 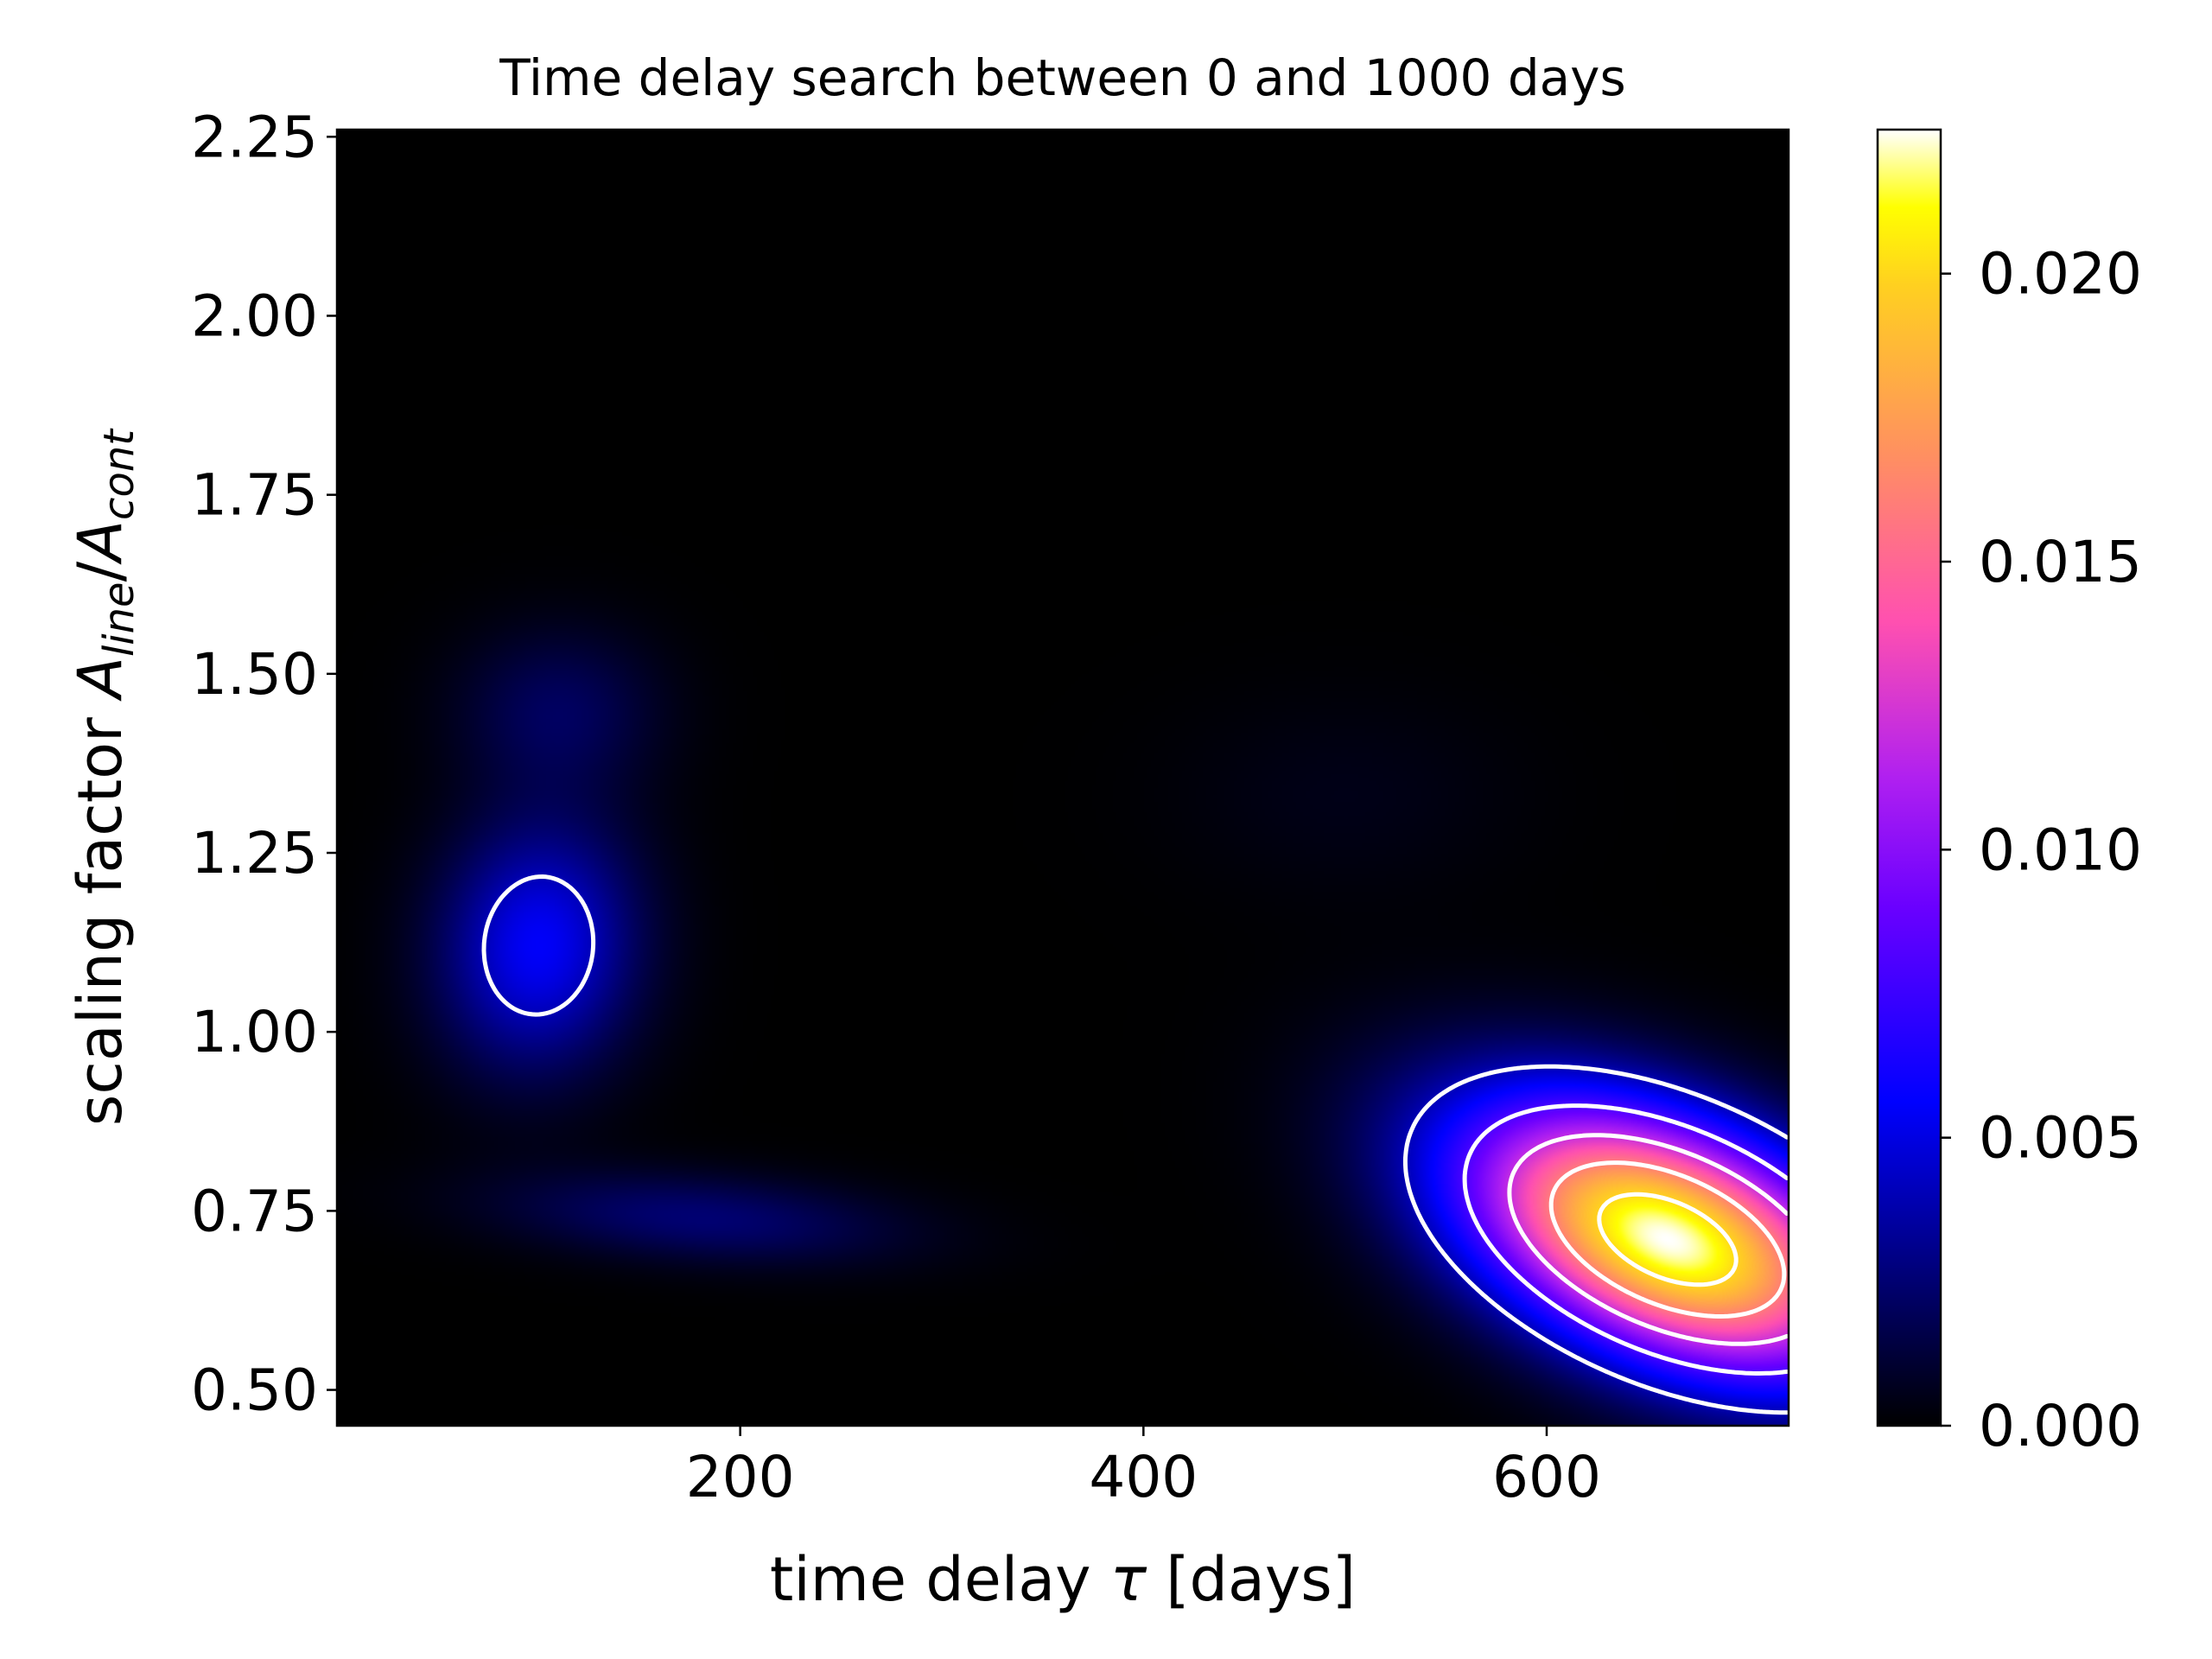 I want to click on y-axis-label-sub-line: line, so click(x=119, y=619).